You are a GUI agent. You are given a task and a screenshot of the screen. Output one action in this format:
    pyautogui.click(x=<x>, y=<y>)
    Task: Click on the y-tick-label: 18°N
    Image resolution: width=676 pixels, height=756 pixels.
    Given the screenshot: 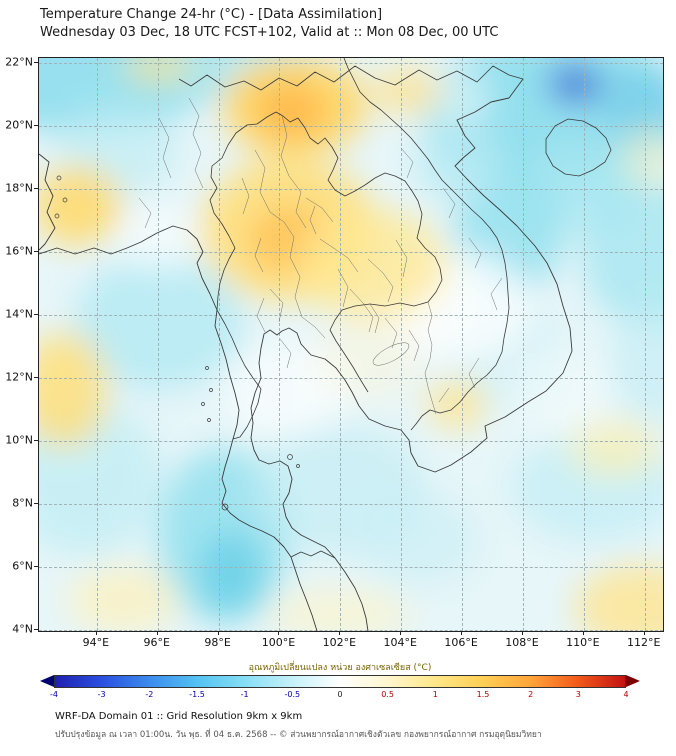 What is the action you would take?
    pyautogui.click(x=19, y=188)
    